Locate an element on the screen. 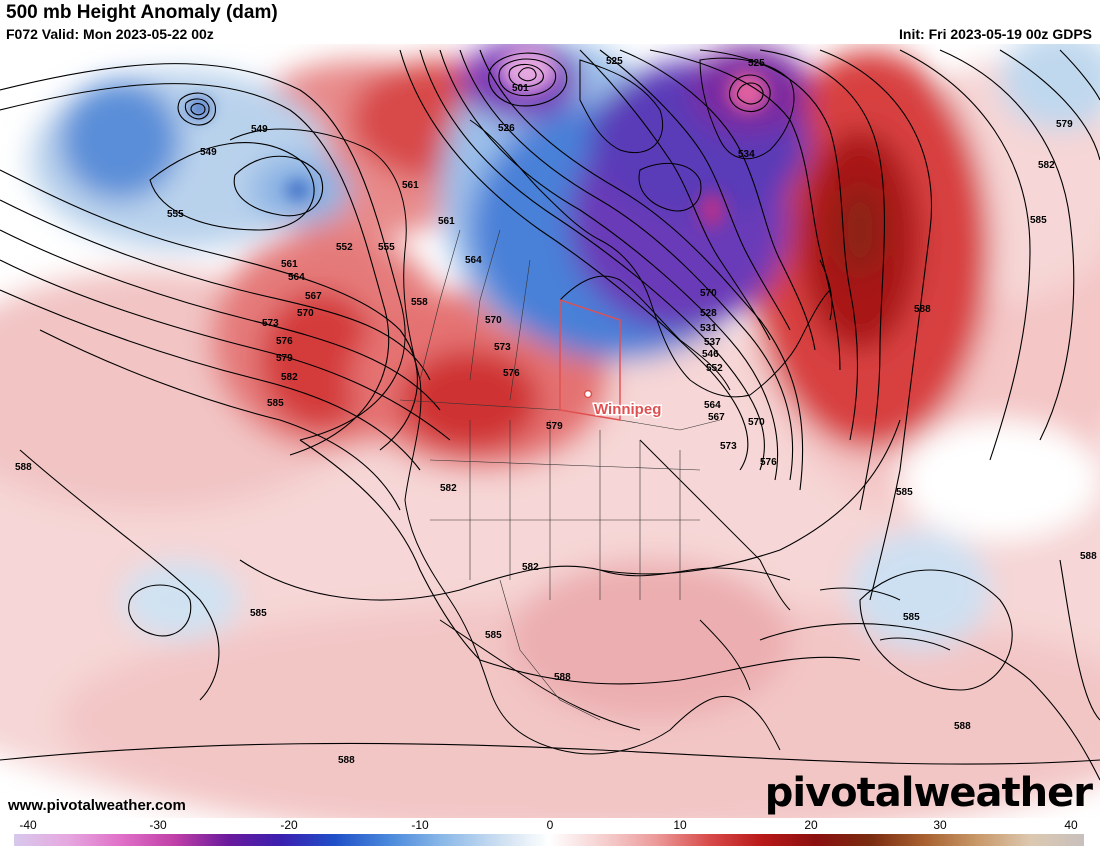 The width and height of the screenshot is (1100, 850). contour-label: 534 is located at coordinates (746, 154).